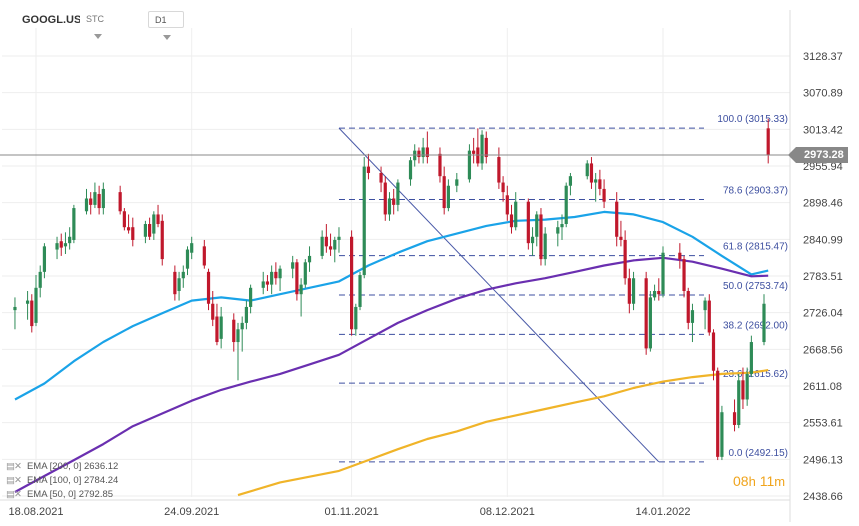 This screenshot has height=526, width=859. What do you see at coordinates (823, 497) in the screenshot?
I see `y-tick-label: 2438.66` at bounding box center [823, 497].